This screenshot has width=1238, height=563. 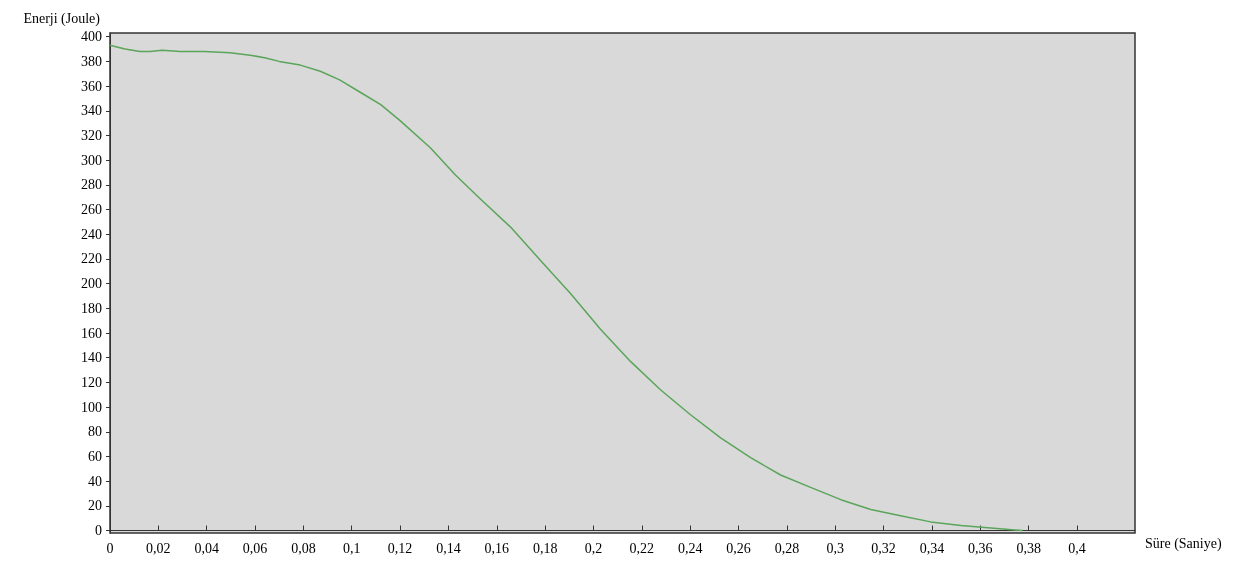 I want to click on y-tick-label: 220, so click(x=91, y=259).